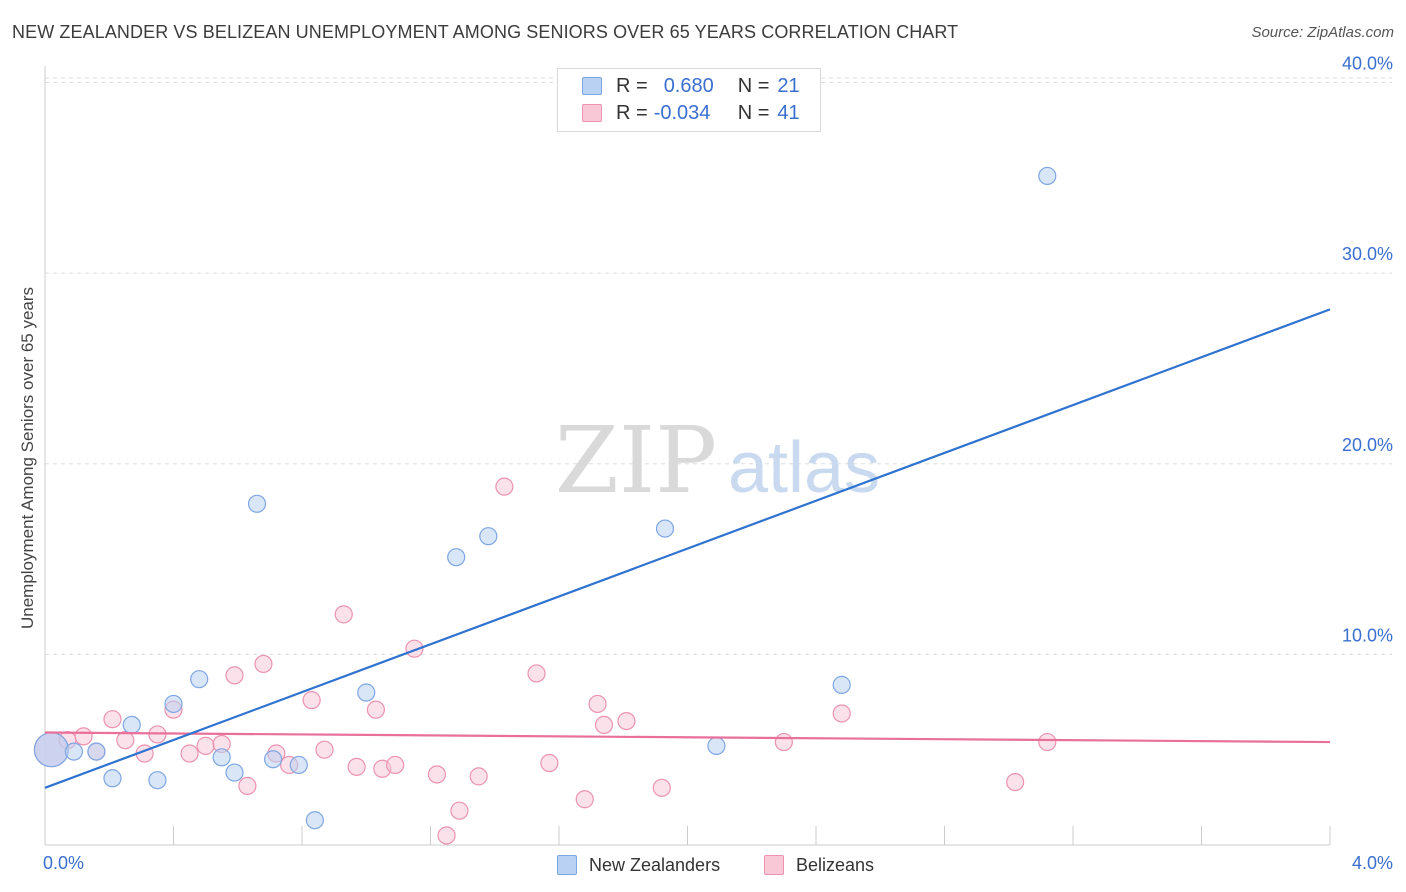 This screenshot has height=892, width=1406. I want to click on watermark-atlas: atlas, so click(804, 468).